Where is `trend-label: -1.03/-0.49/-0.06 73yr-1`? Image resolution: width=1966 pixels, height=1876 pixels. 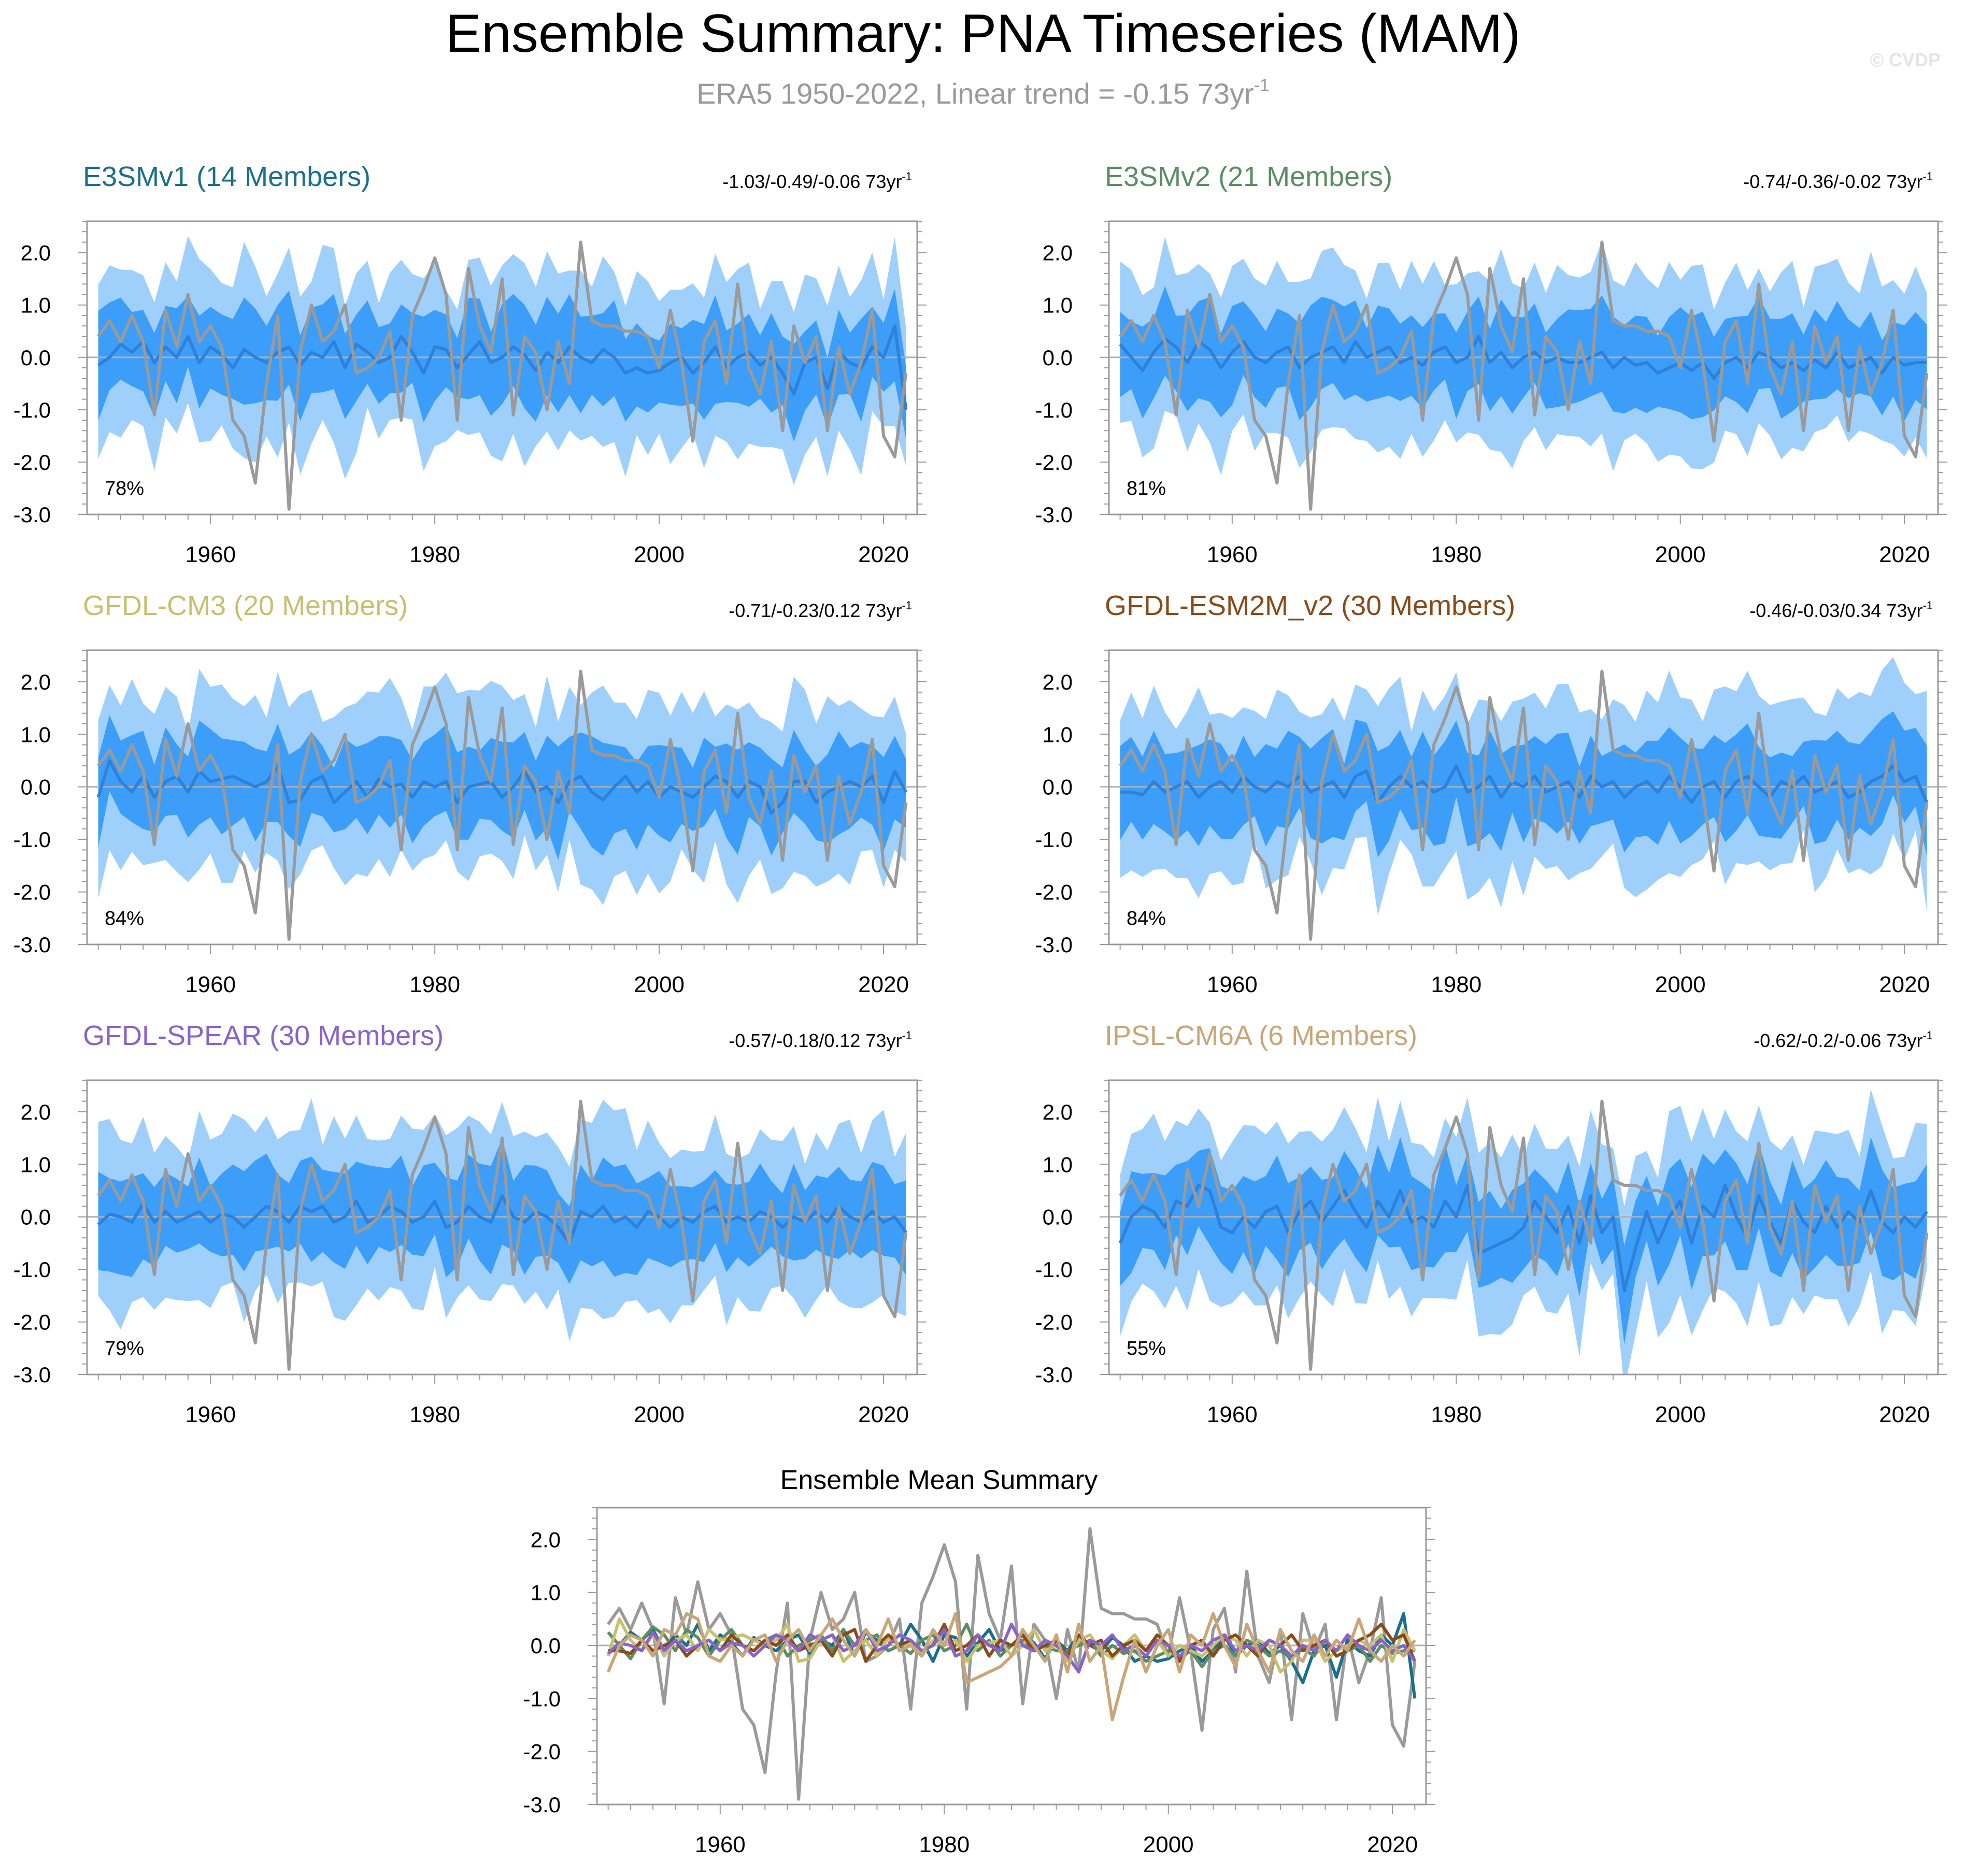 trend-label: -1.03/-0.49/-0.06 73yr-1 is located at coordinates (817, 181).